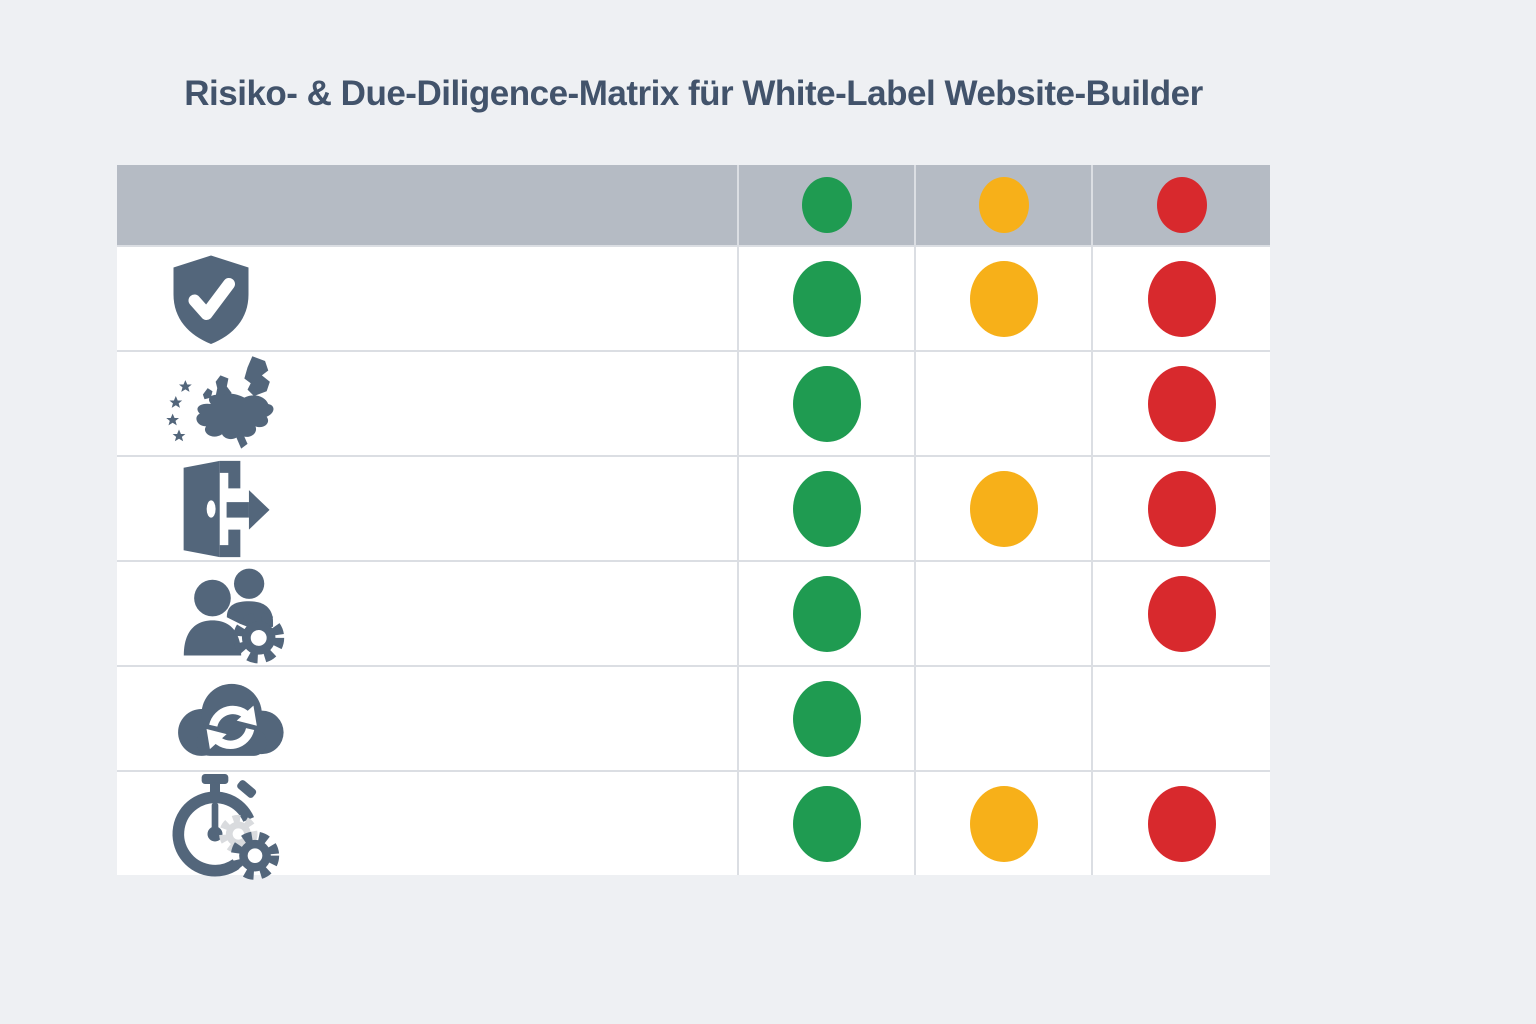 The height and width of the screenshot is (1024, 1536). I want to click on amber-legend-dot, so click(1003, 205).